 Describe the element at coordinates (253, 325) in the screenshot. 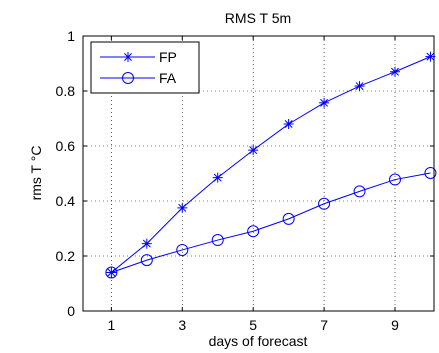

I see `x-tick-label: 5` at that location.